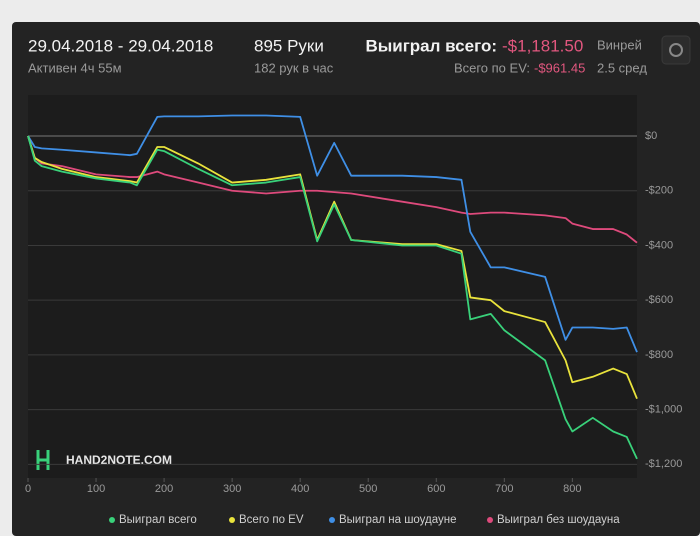 This screenshot has width=700, height=536. Describe the element at coordinates (368, 489) in the screenshot. I see `x-tick-label: 500` at that location.